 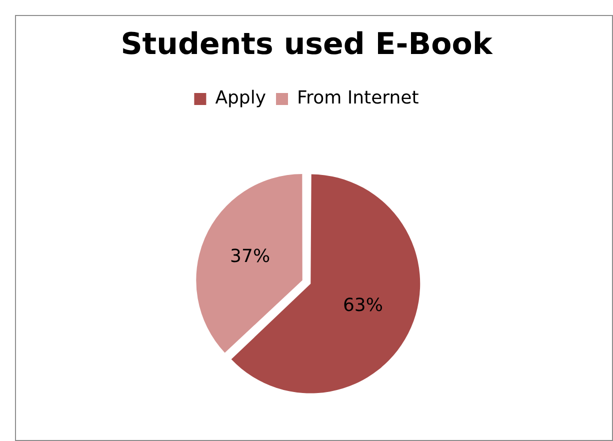 I want to click on chart-title: Students used E-Book, so click(x=307, y=44).